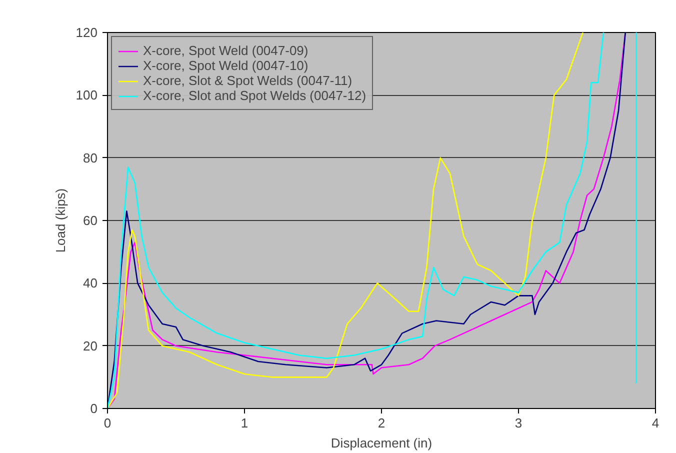 Image resolution: width=676 pixels, height=453 pixels. Describe the element at coordinates (225, 65) in the screenshot. I see `legend-label: X-core, Spot Weld (0047-10)` at that location.